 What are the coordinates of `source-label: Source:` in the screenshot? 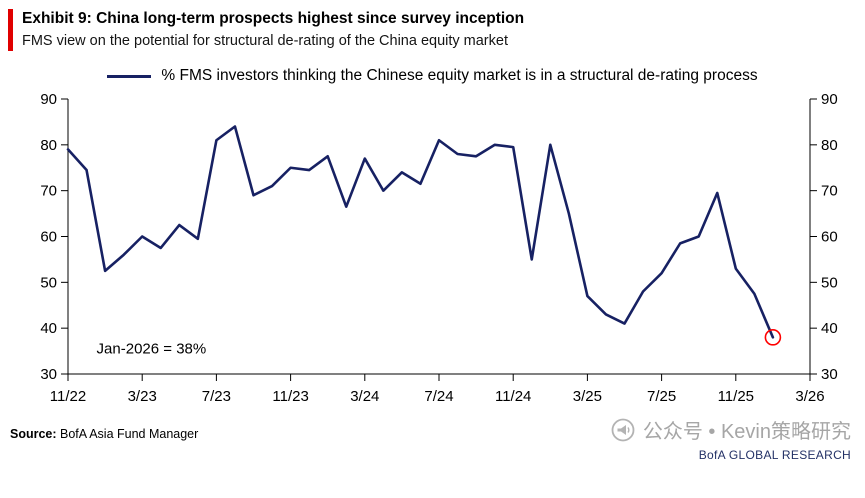 It's located at (33, 434).